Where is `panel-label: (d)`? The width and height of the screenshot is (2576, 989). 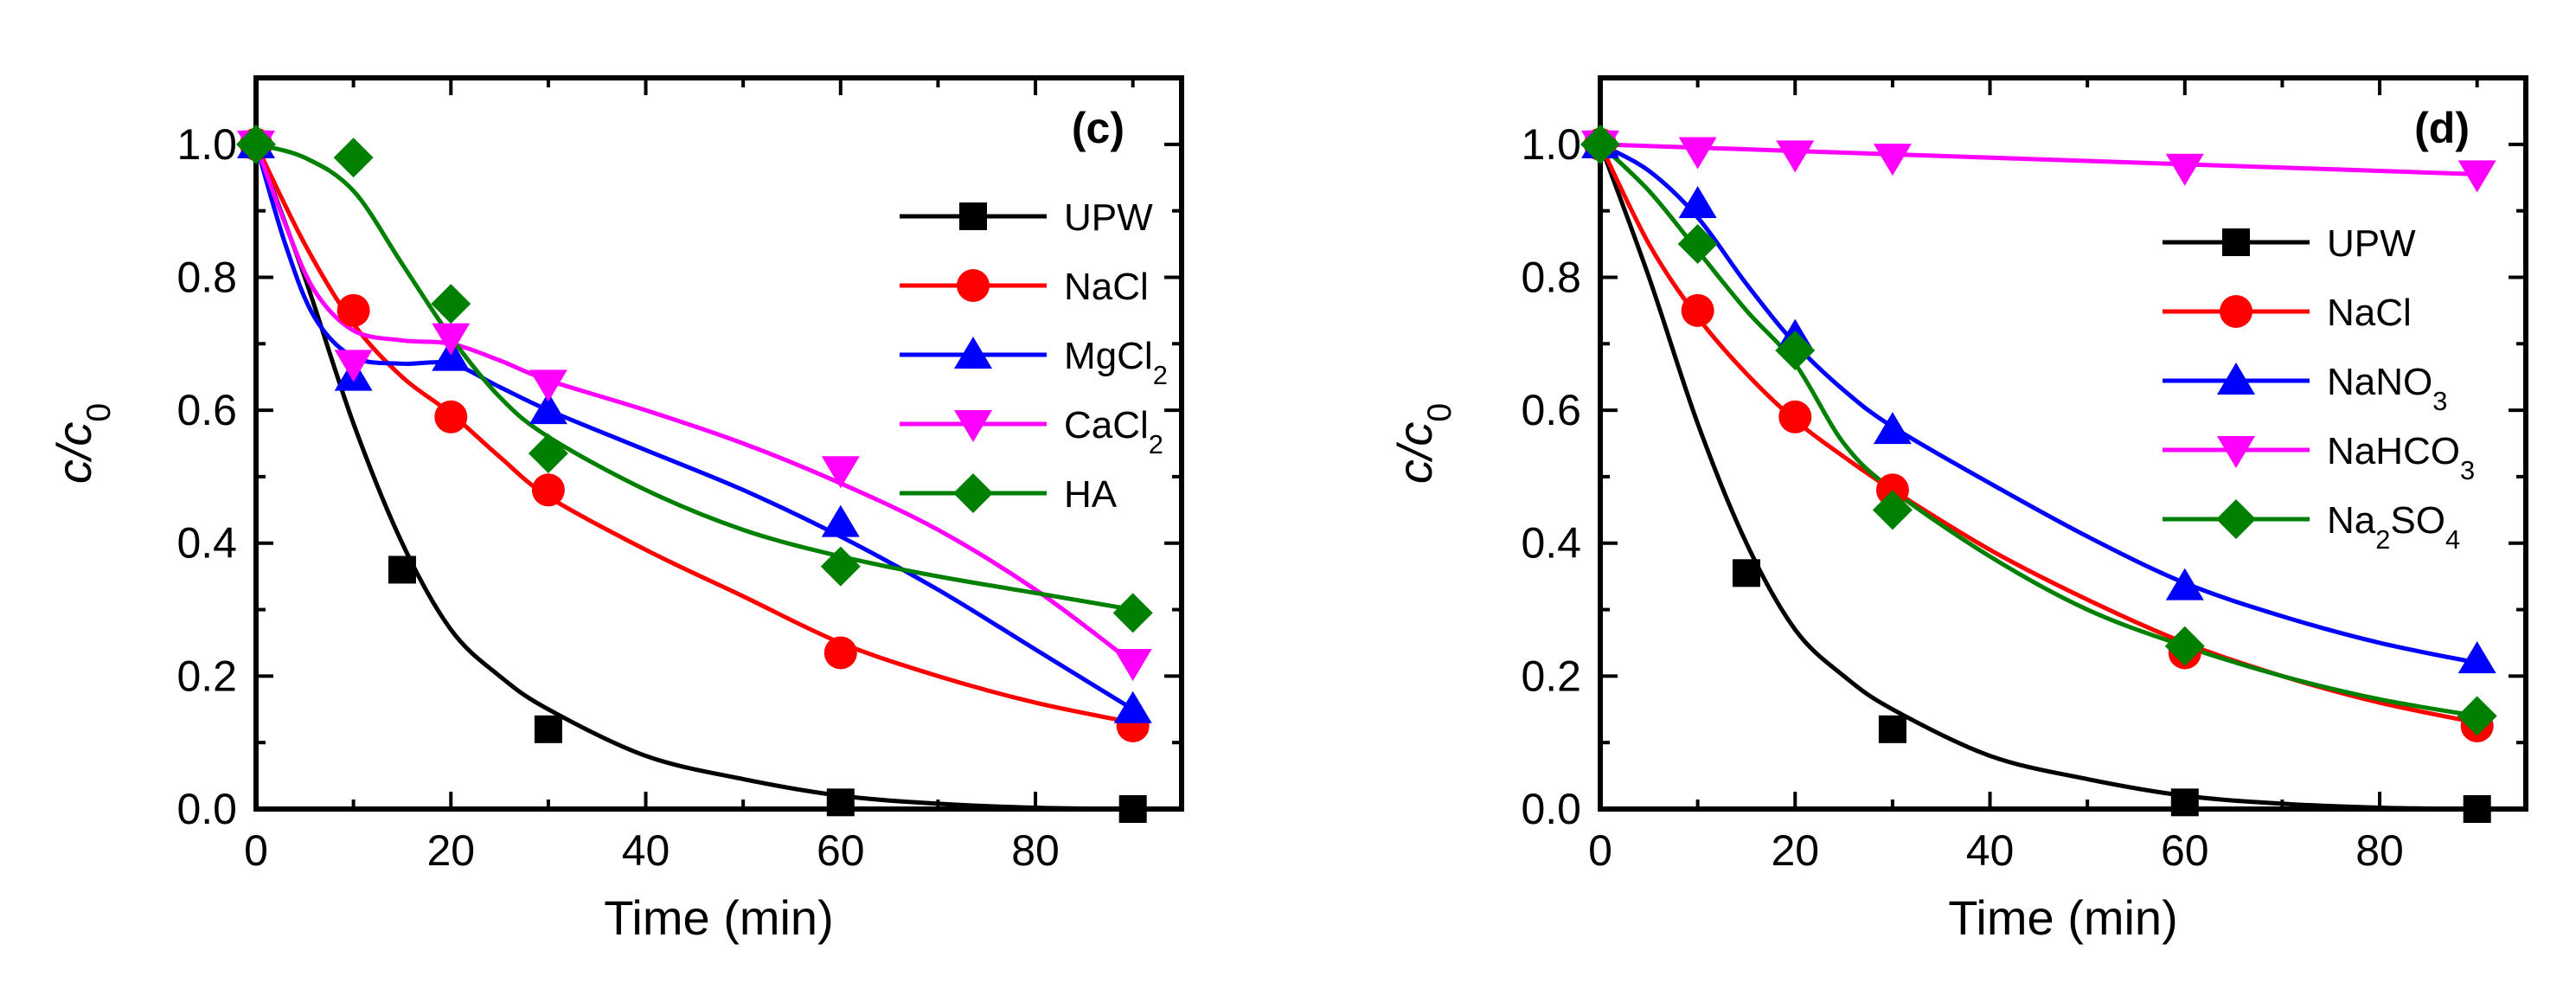 panel-label: (d) is located at coordinates (2442, 128).